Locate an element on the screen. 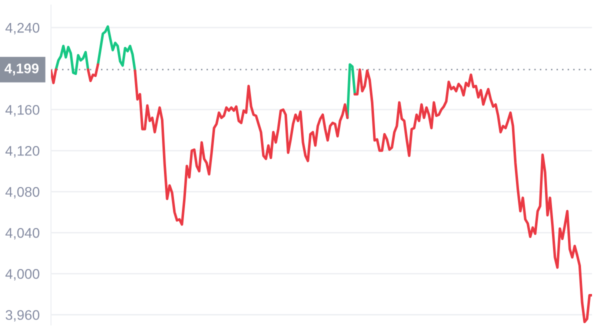 The height and width of the screenshot is (330, 614). y-tick-label: 4,160 is located at coordinates (22, 110).